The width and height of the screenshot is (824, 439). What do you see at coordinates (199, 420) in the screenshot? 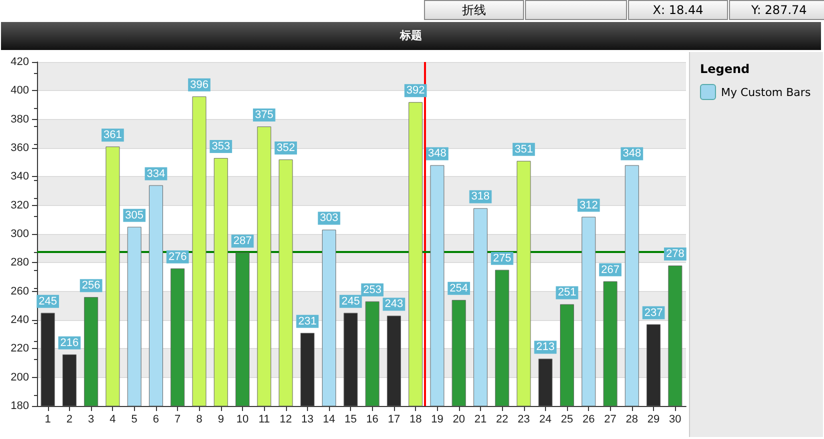
I see `x-tick-label: 8` at bounding box center [199, 420].